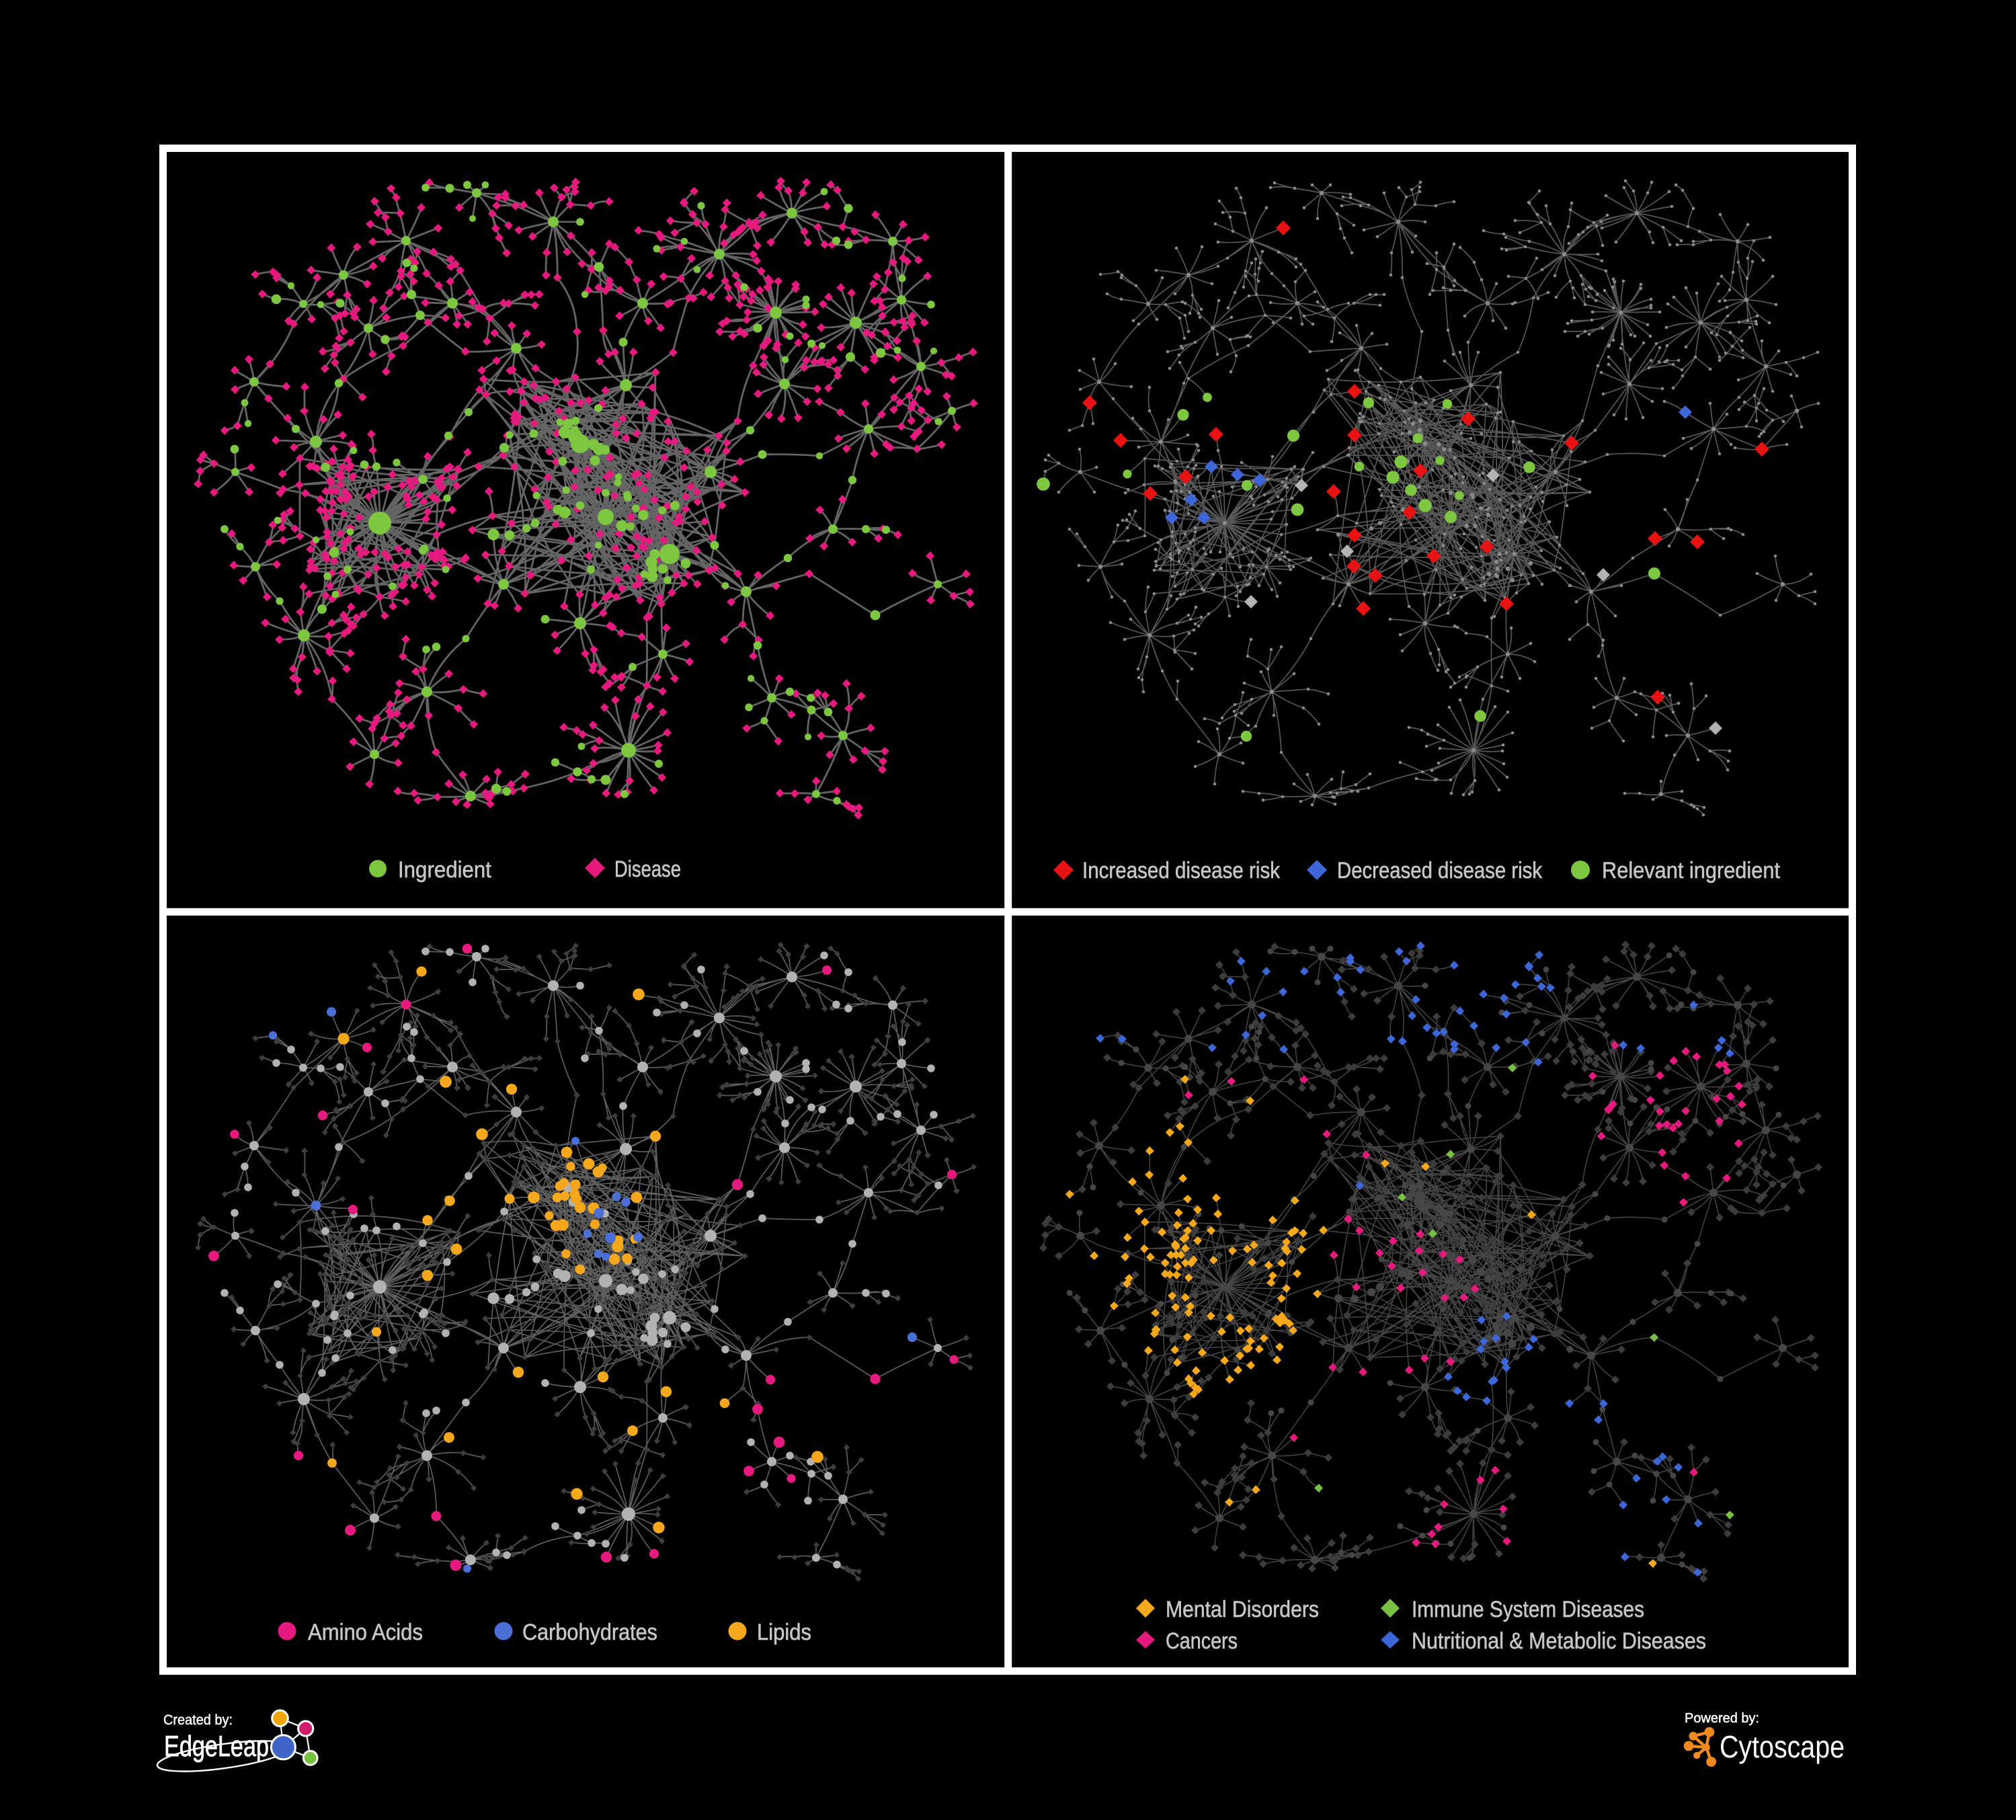 The image size is (2016, 1820). I want to click on svg-text: Lipids, so click(784, 1632).